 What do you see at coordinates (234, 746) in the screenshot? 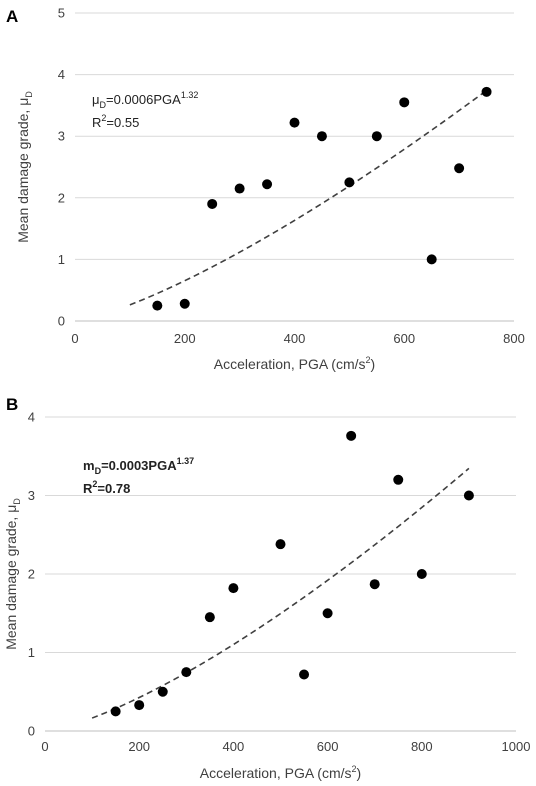
I see `panel-b-x-tick-label: 400` at bounding box center [234, 746].